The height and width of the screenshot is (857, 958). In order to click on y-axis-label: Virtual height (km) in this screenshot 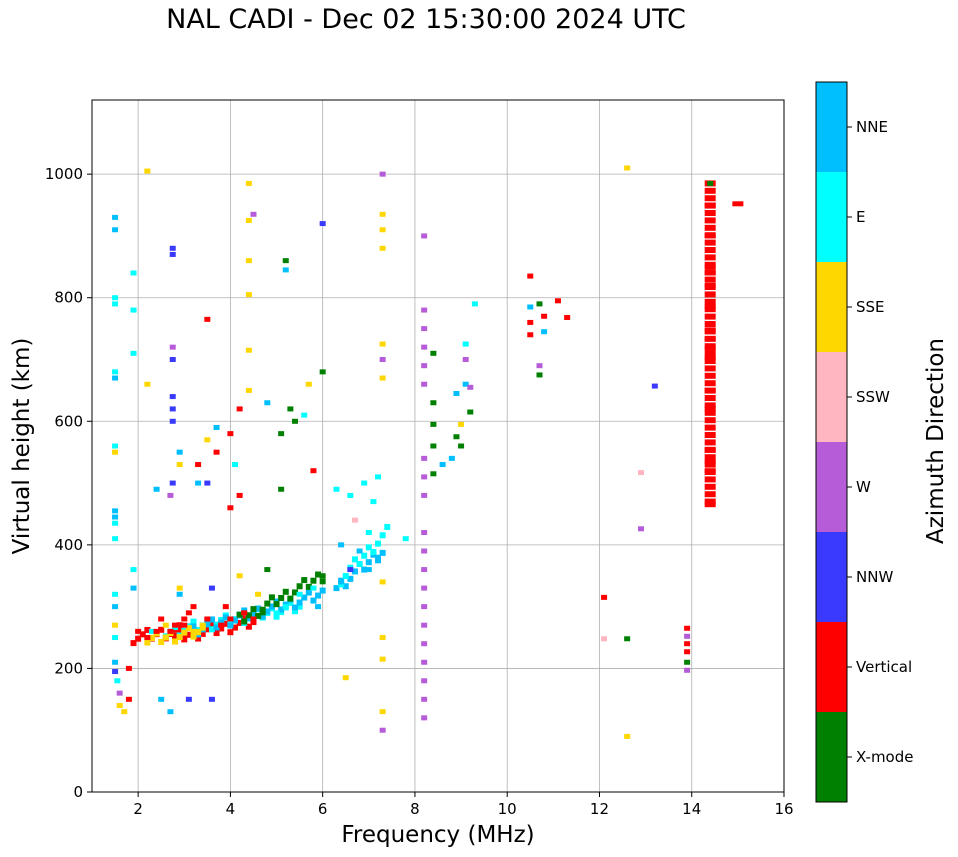, I will do `click(22, 446)`.